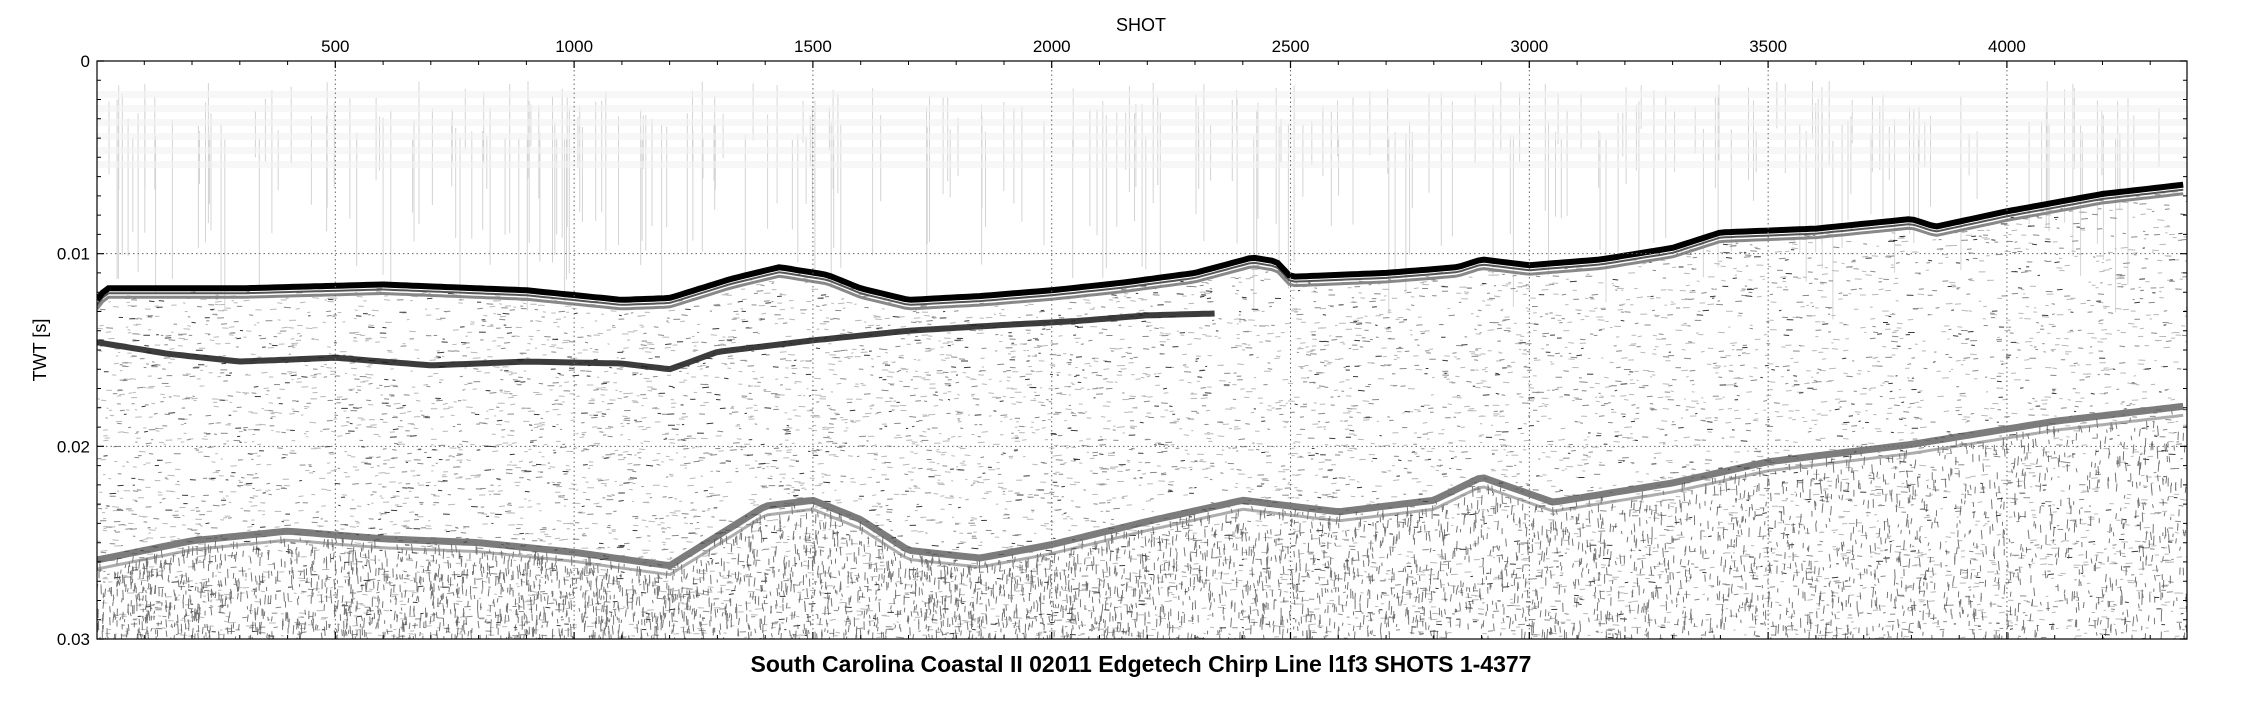 The width and height of the screenshot is (2245, 715). I want to click on x-axis-title: SHOT, so click(1141, 25).